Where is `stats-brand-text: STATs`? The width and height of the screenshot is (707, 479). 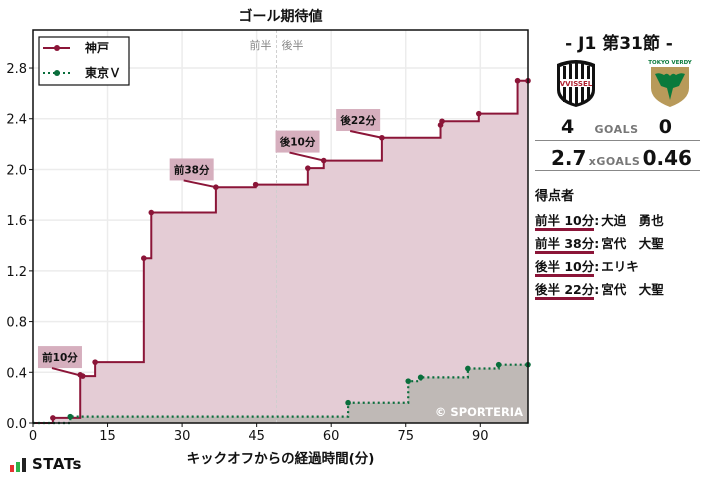 stats-brand-text: STATs is located at coordinates (57, 464).